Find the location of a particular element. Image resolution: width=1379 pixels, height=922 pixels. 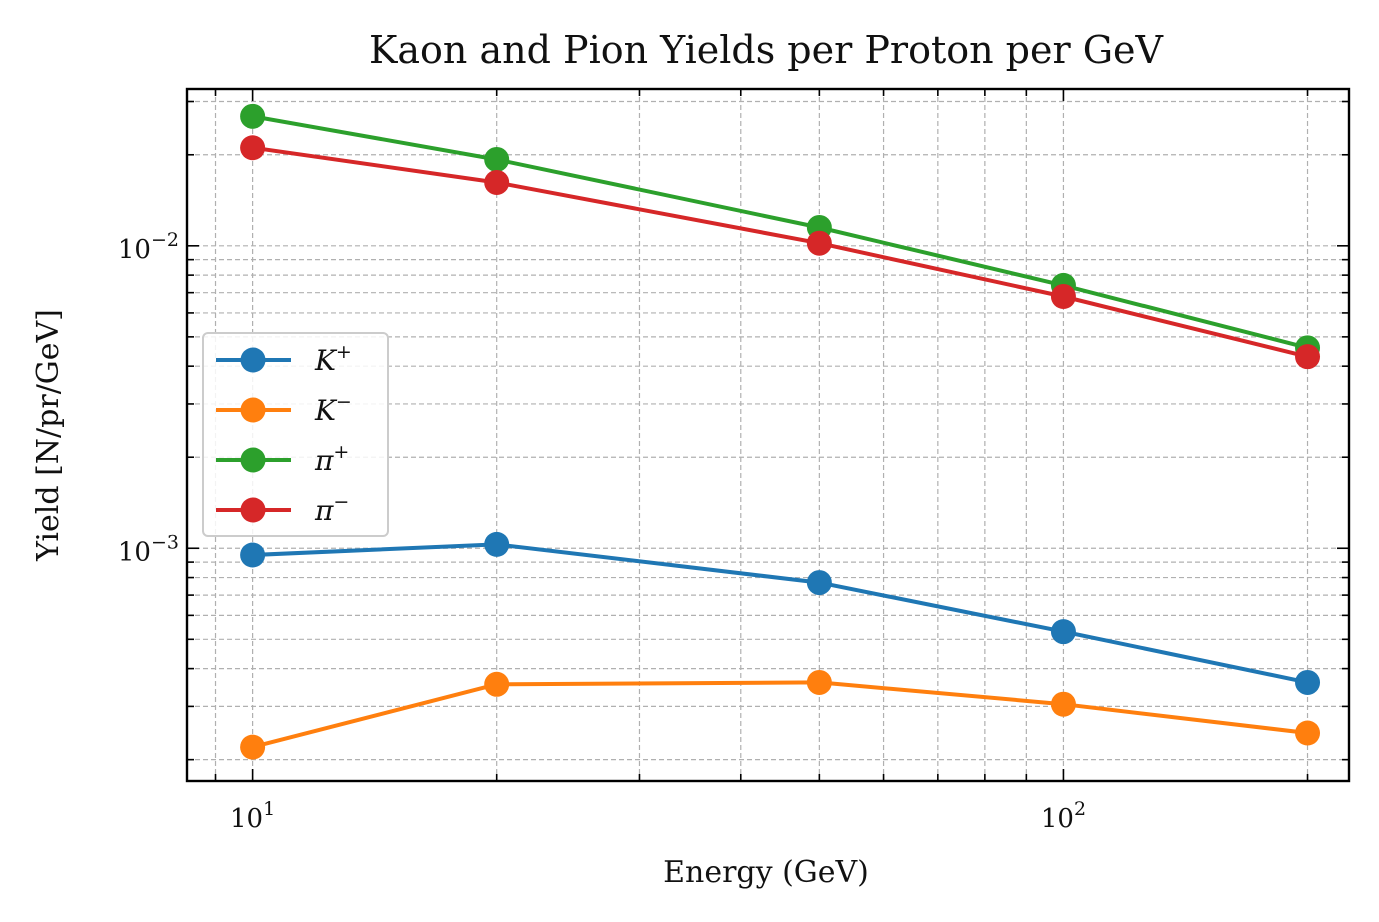

legend-box is located at coordinates (295, 434).